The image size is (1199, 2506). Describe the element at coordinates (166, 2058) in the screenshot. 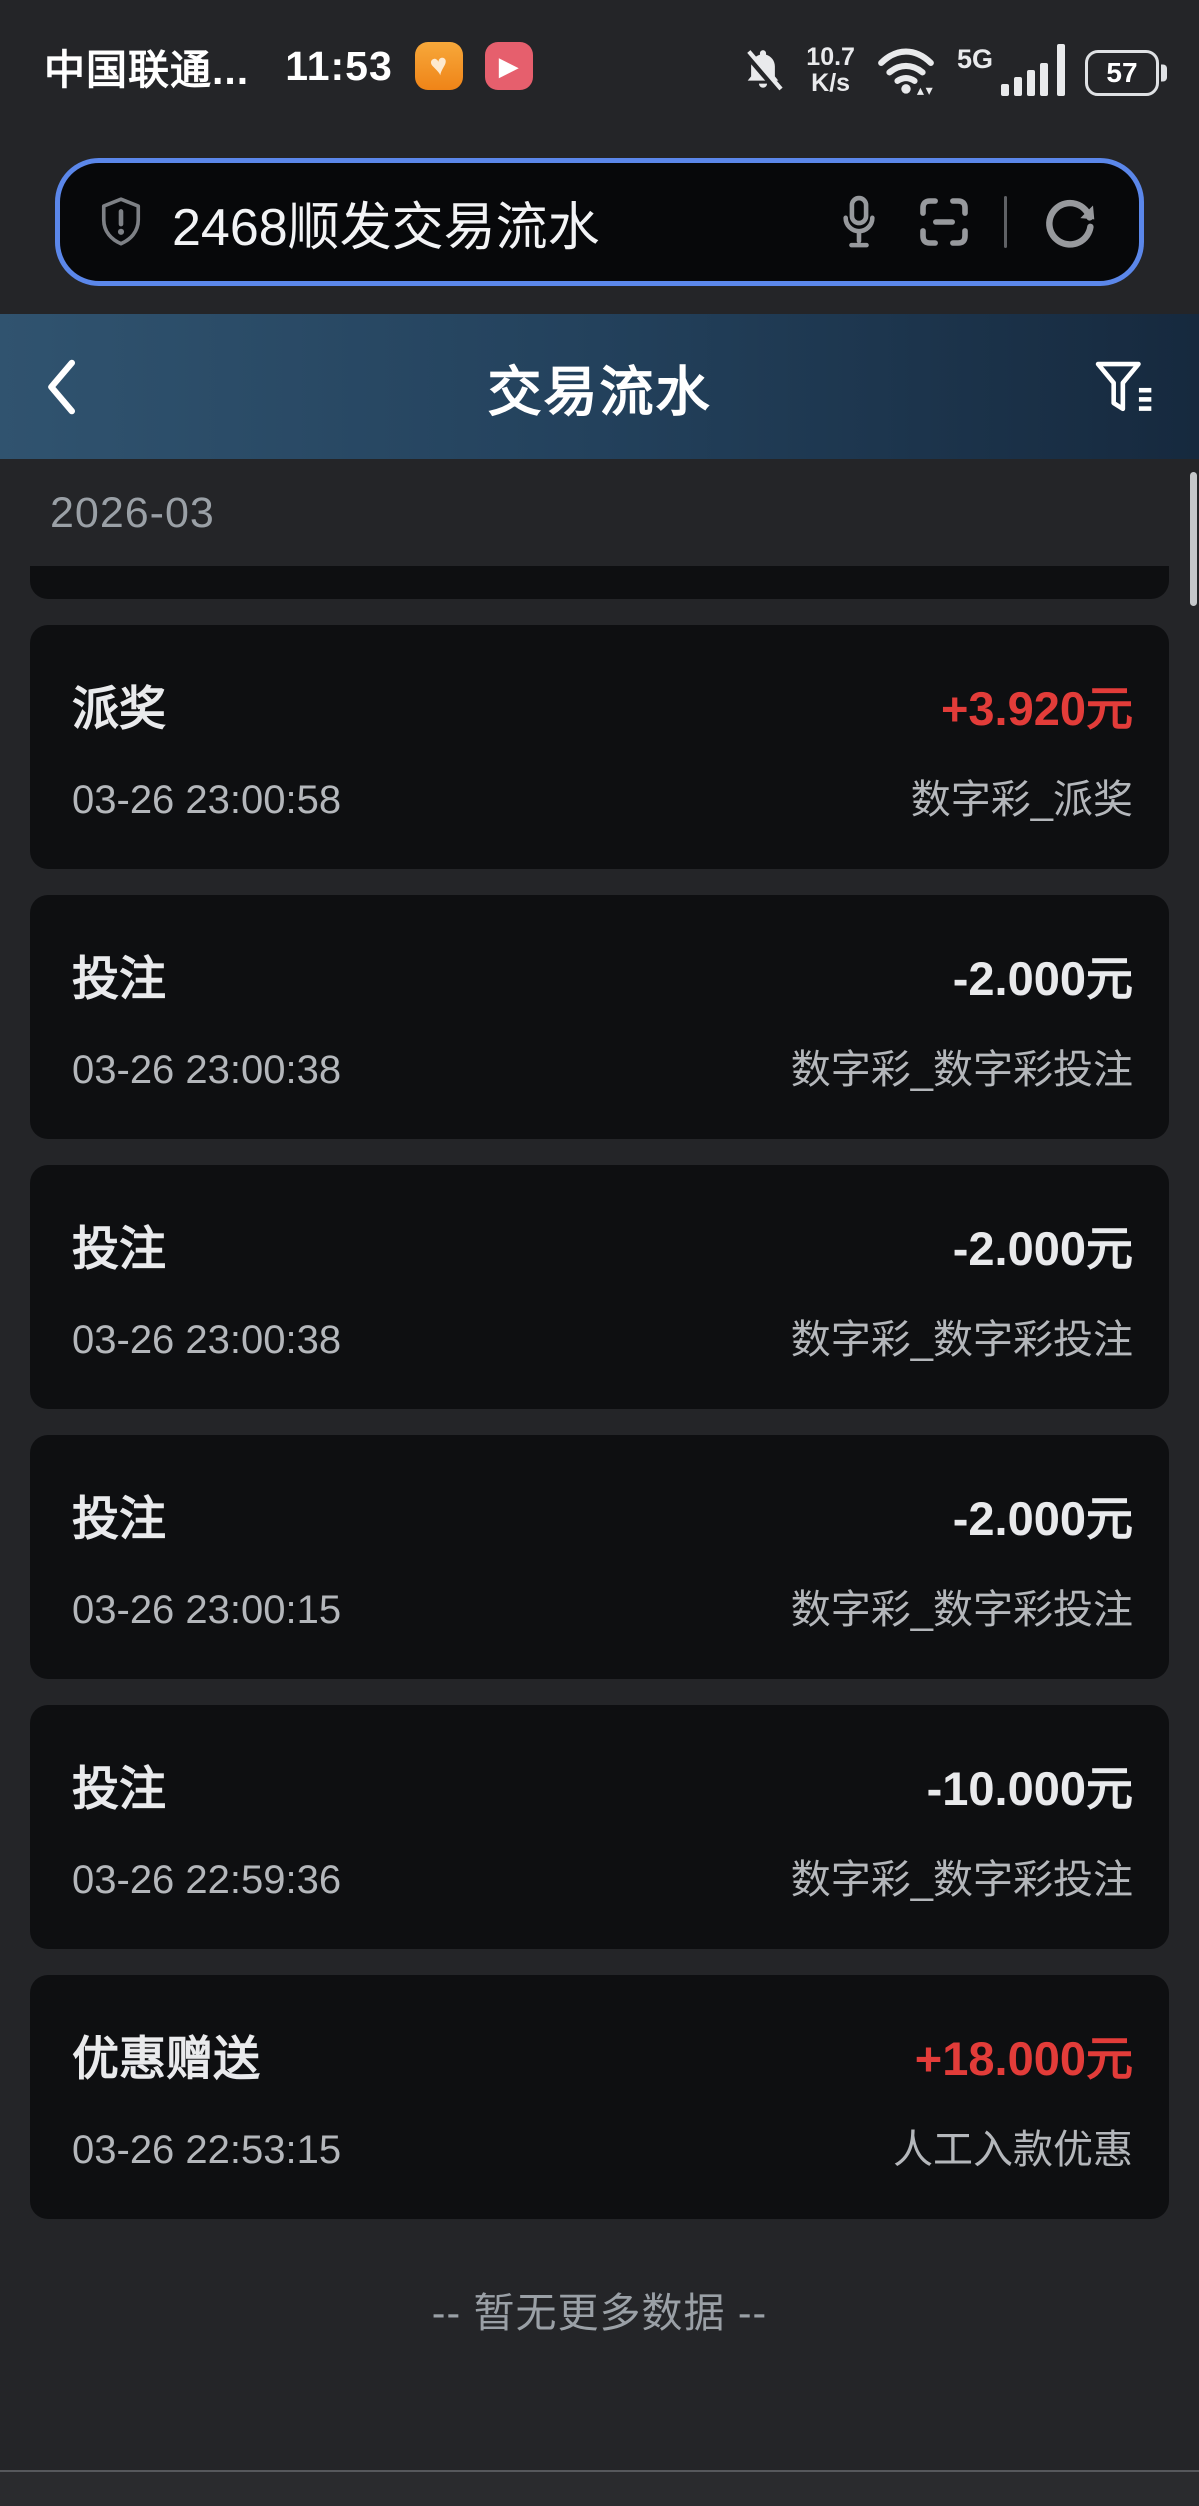

I see `transaction-type: 优惠赠送` at that location.